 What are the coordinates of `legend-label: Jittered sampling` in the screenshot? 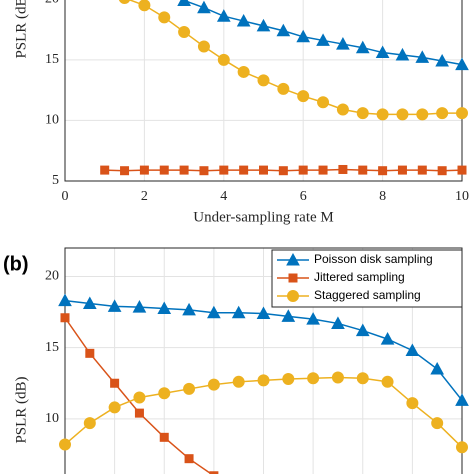 It's located at (359, 277).